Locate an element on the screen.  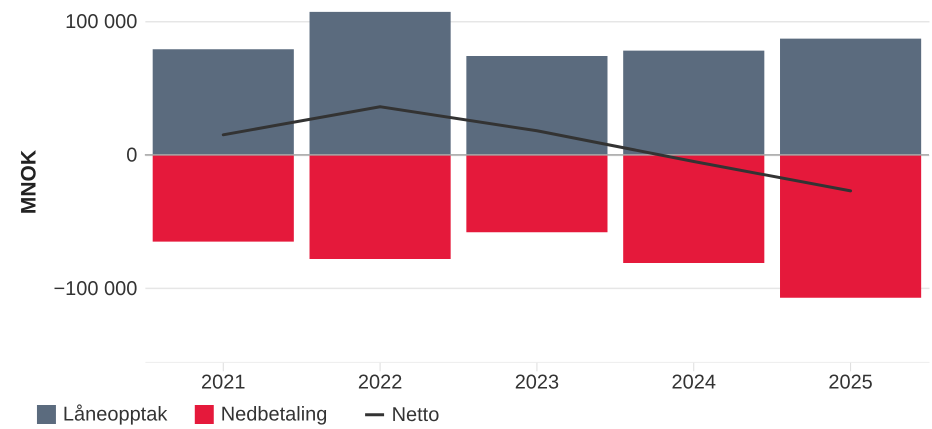
y-tick-label: 0 is located at coordinates (132, 155).